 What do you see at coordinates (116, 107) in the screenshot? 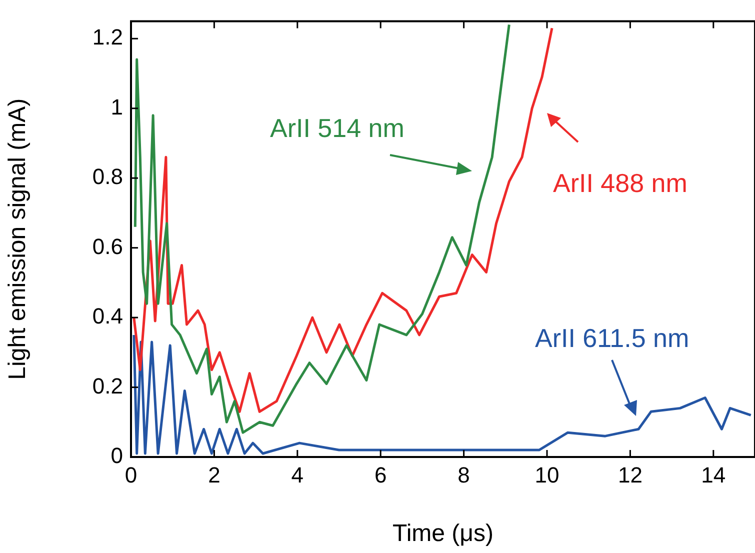
I see `y-tick-label: 1` at bounding box center [116, 107].